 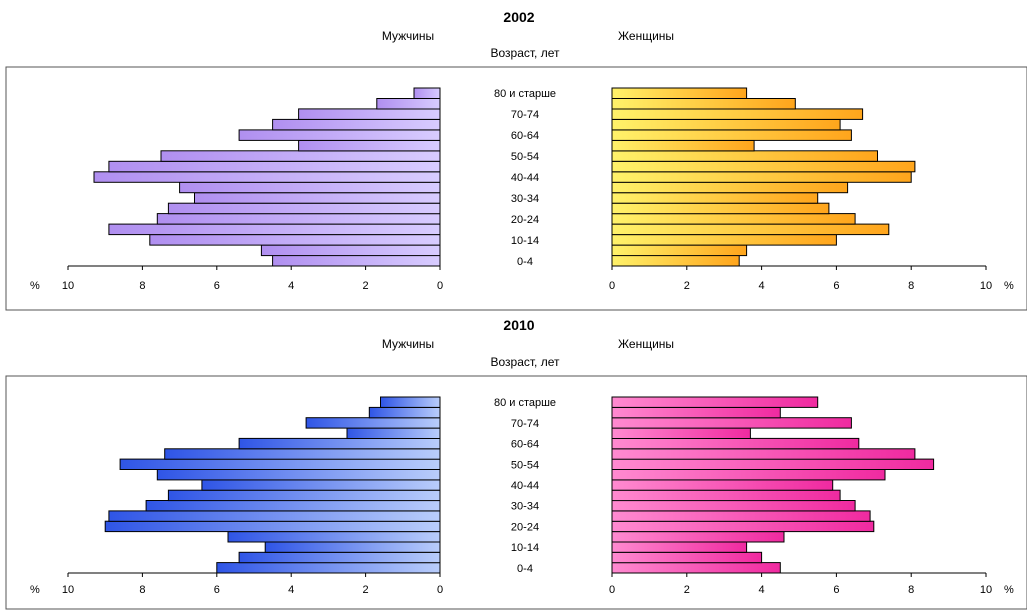 What do you see at coordinates (525, 527) in the screenshot?
I see `age-label: 20-24` at bounding box center [525, 527].